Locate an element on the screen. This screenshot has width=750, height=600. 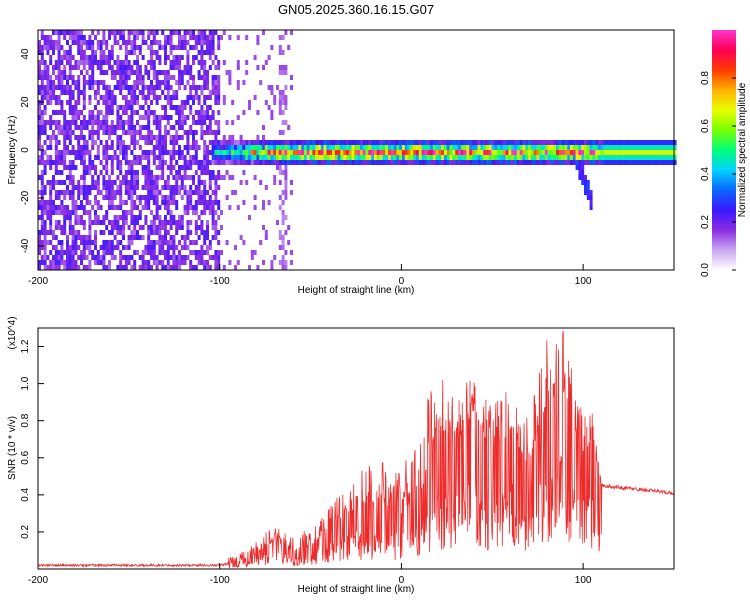
colorbar-gradient is located at coordinates (724, 150).